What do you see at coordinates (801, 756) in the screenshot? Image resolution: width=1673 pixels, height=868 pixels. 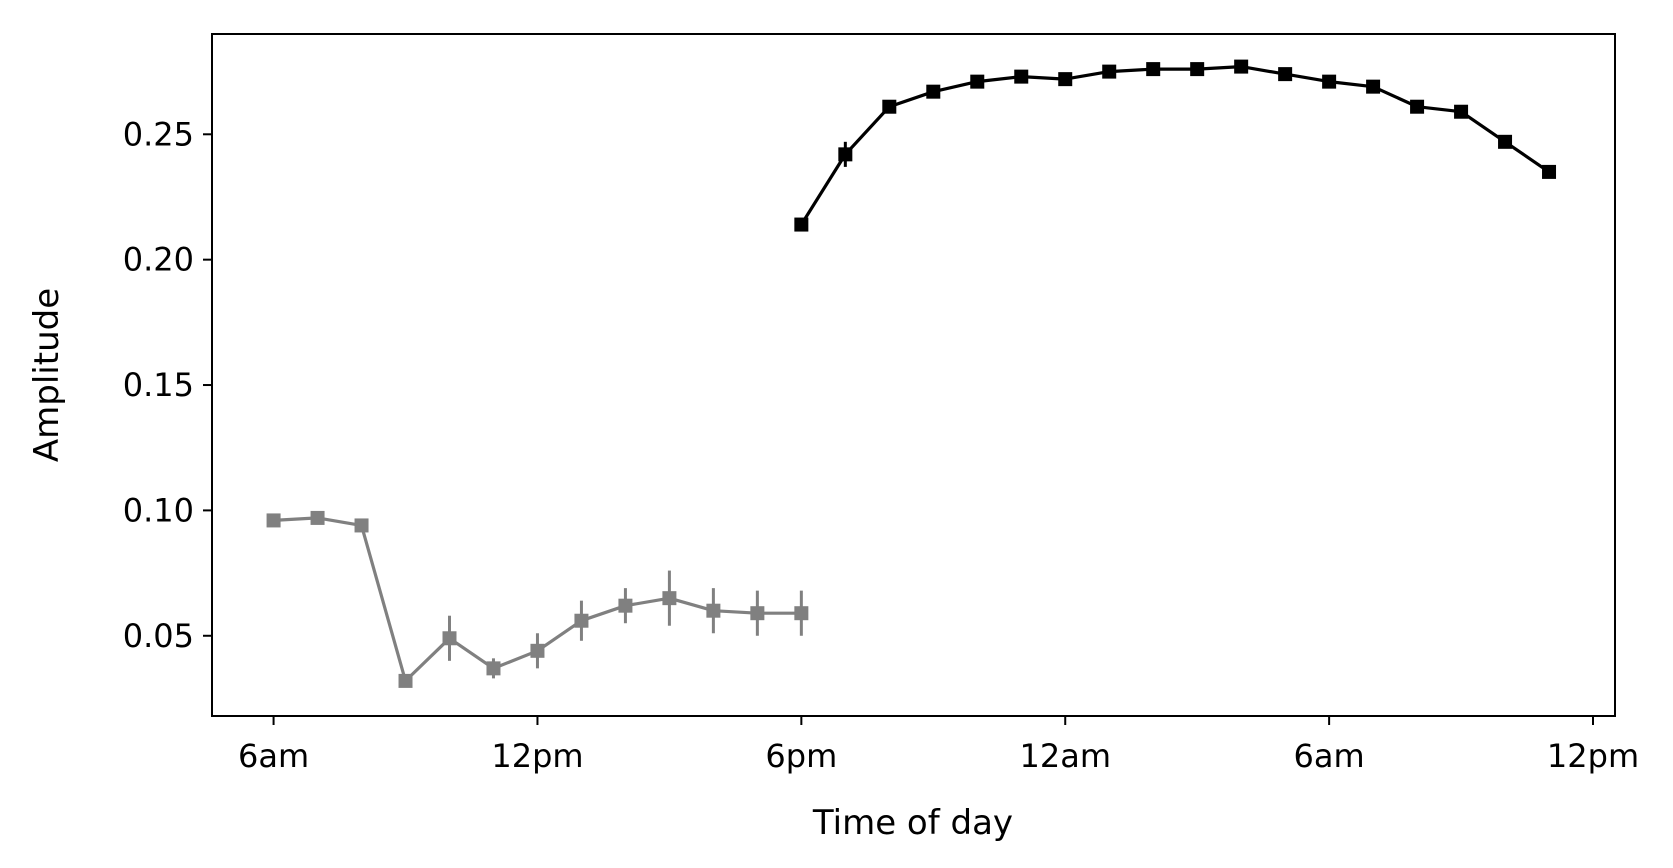 I see `x-tick-label: 6pm` at bounding box center [801, 756].